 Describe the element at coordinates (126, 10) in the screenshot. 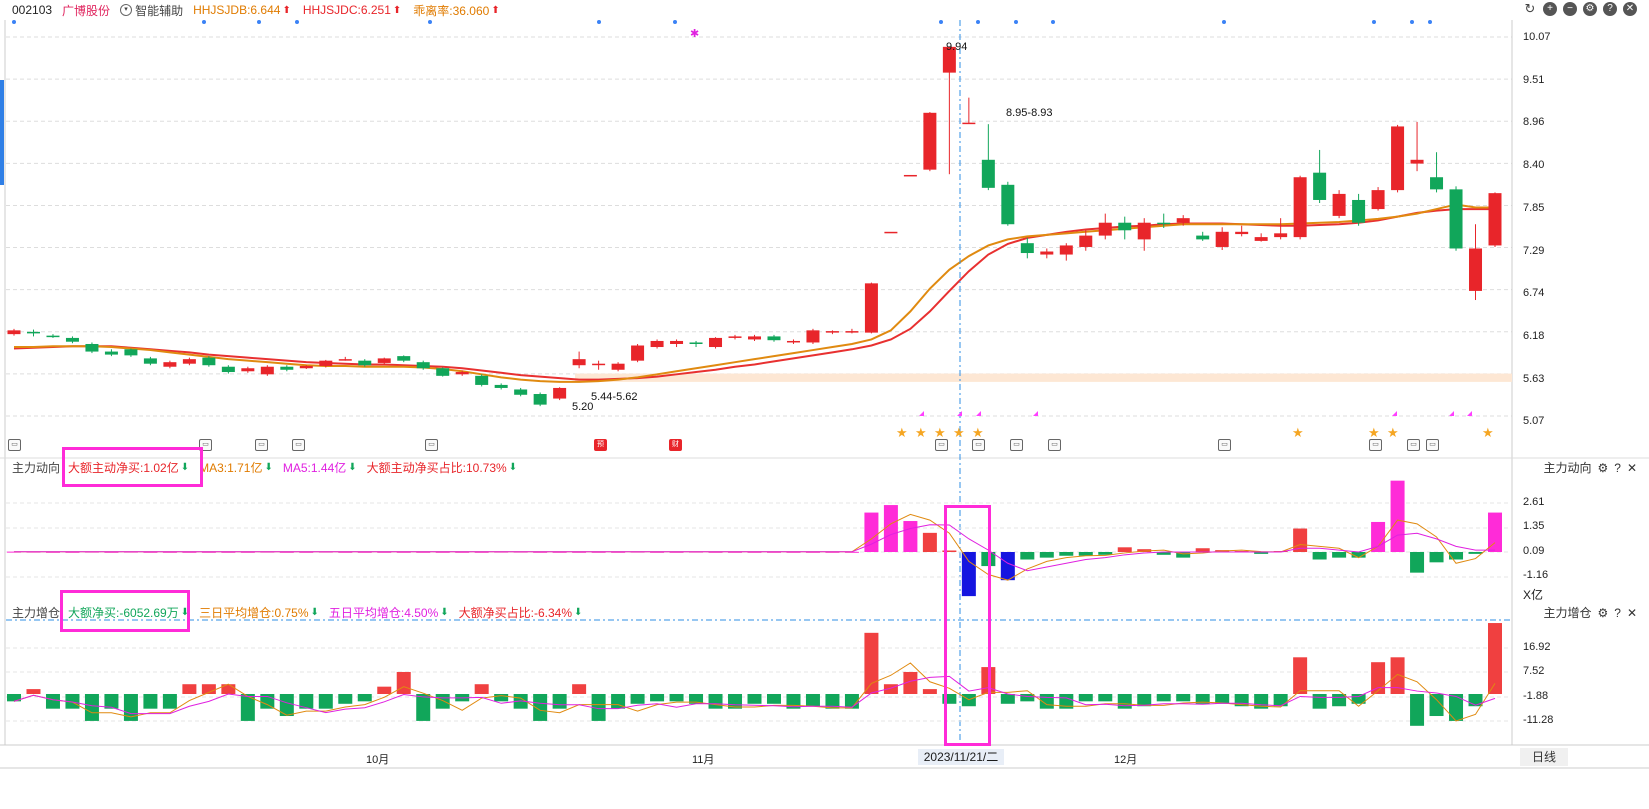

I see `chevron-down-icon: ▾` at that location.